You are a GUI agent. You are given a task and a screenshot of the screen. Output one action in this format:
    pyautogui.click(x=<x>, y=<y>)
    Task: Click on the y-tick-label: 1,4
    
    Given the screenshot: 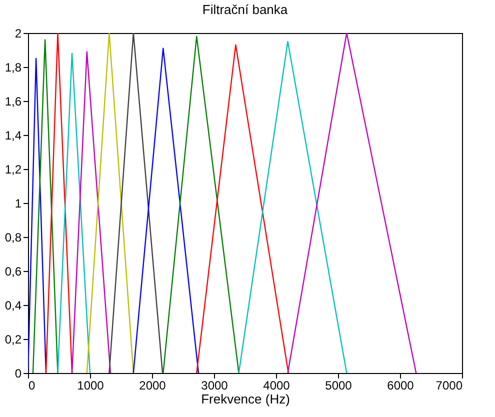 What is the action you would take?
    pyautogui.click(x=13, y=135)
    